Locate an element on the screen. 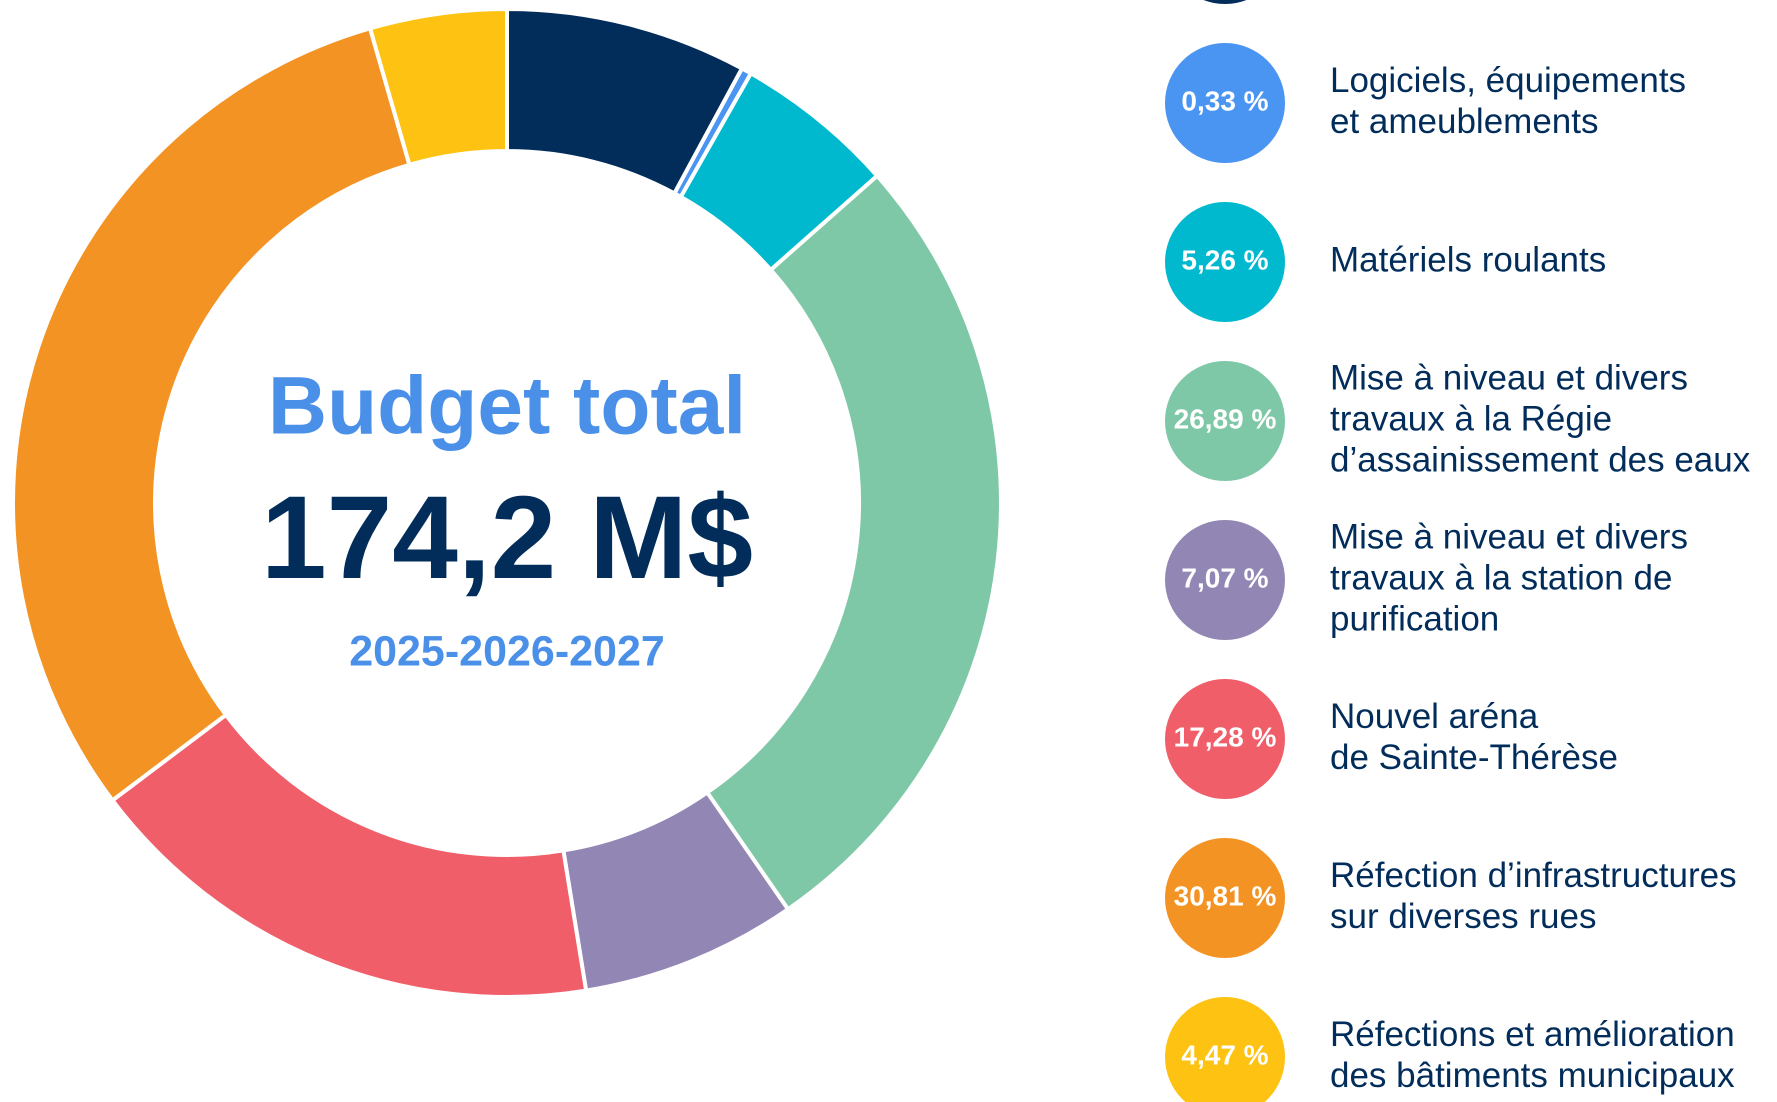 This screenshot has width=1777, height=1102. legend-label: de Sainte-Thérèse is located at coordinates (1474, 757).